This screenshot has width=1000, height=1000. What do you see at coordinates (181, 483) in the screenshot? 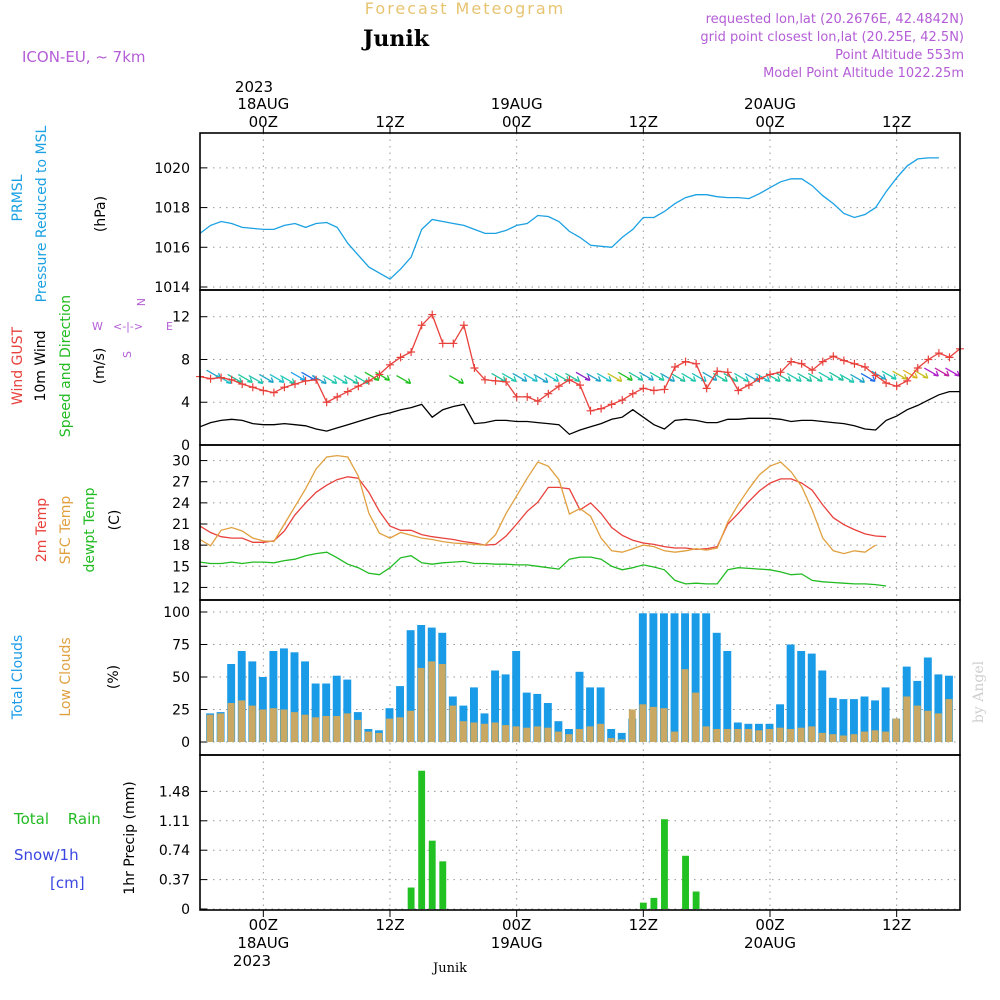
I see `temperature-ytick-label: 27` at bounding box center [181, 483].